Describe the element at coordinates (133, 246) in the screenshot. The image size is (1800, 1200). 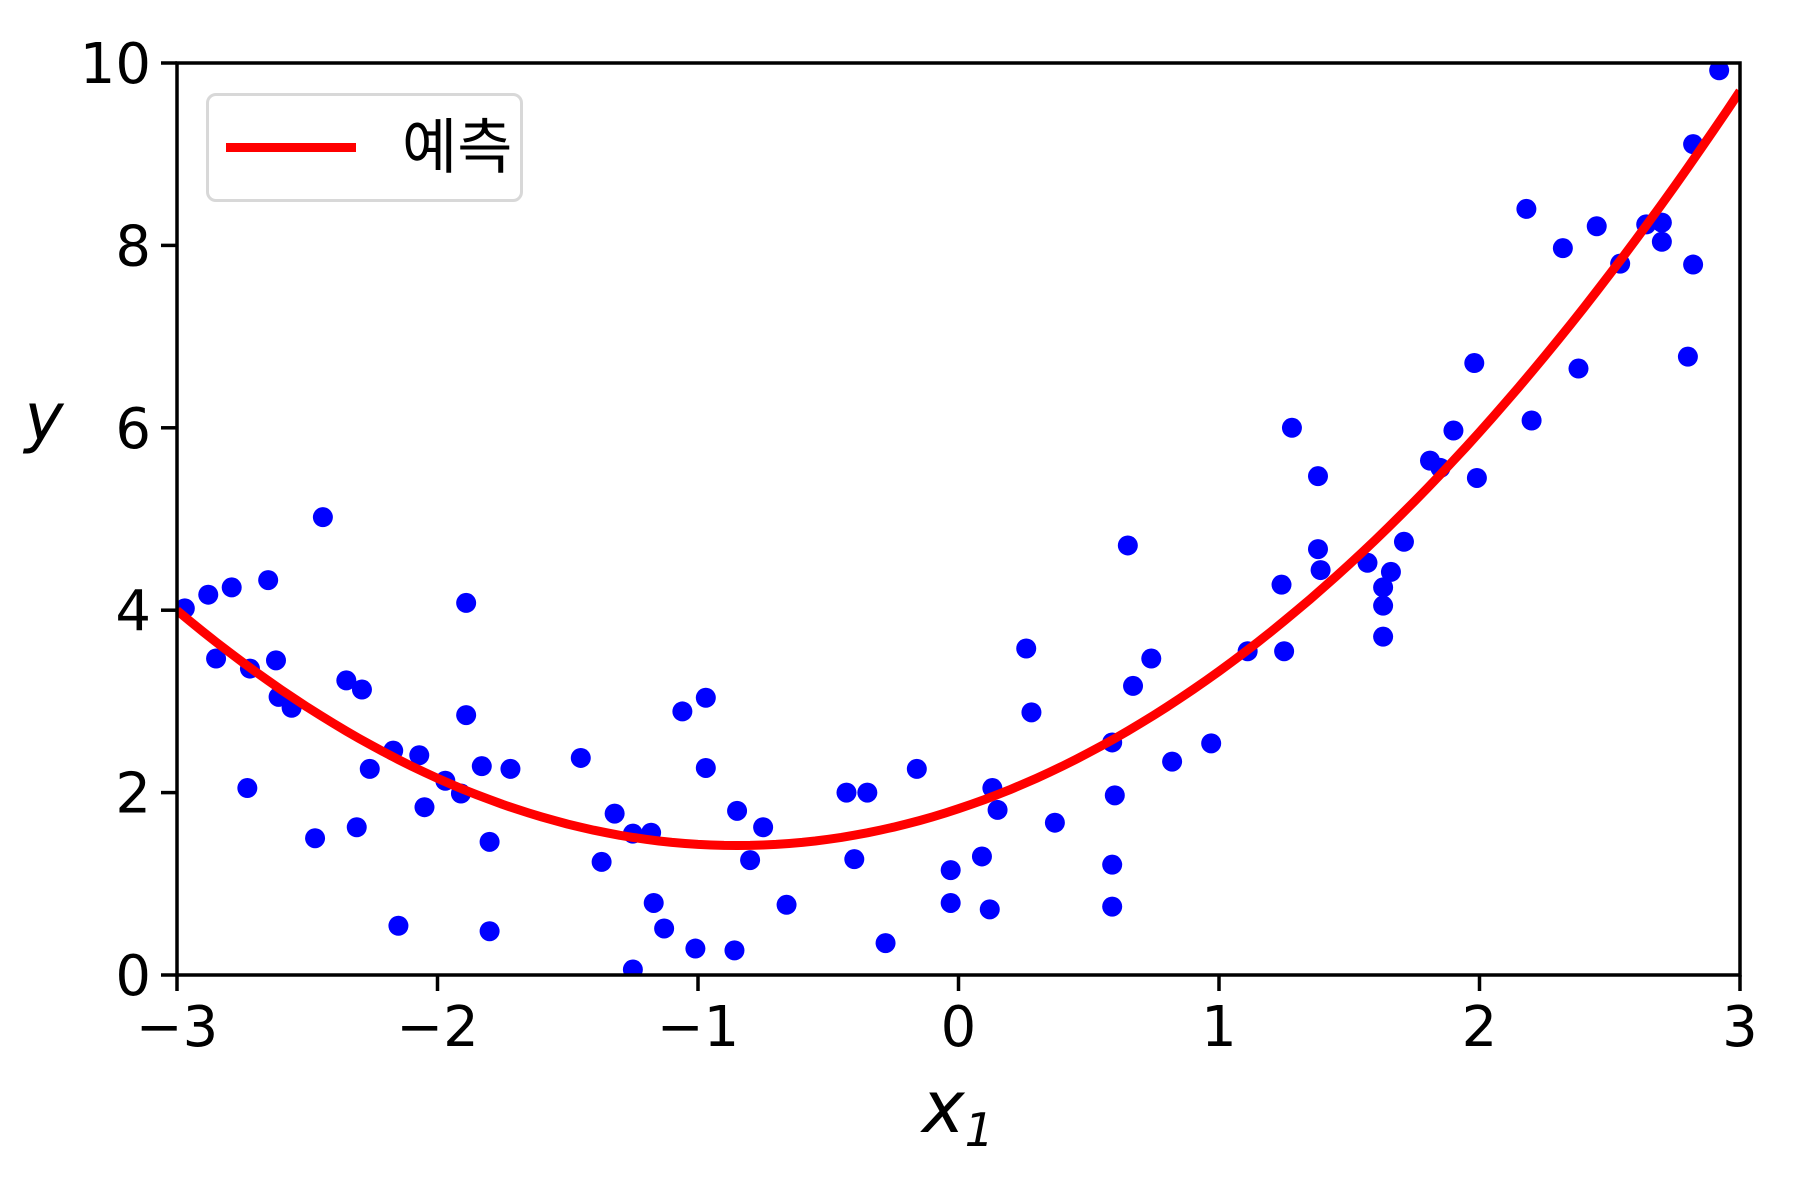
I see `y-tick-label: 8` at that location.